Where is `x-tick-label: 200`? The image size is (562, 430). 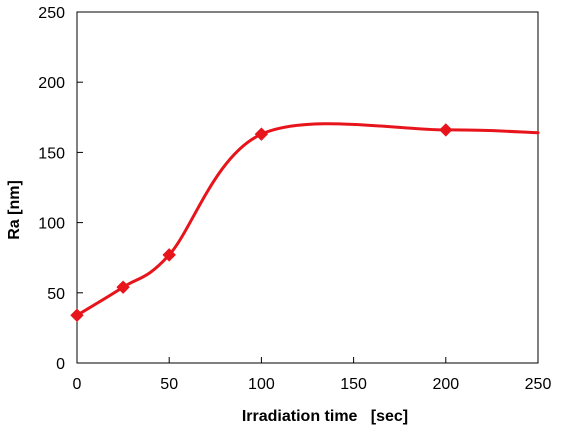 x-tick-label: 200 is located at coordinates (445, 384).